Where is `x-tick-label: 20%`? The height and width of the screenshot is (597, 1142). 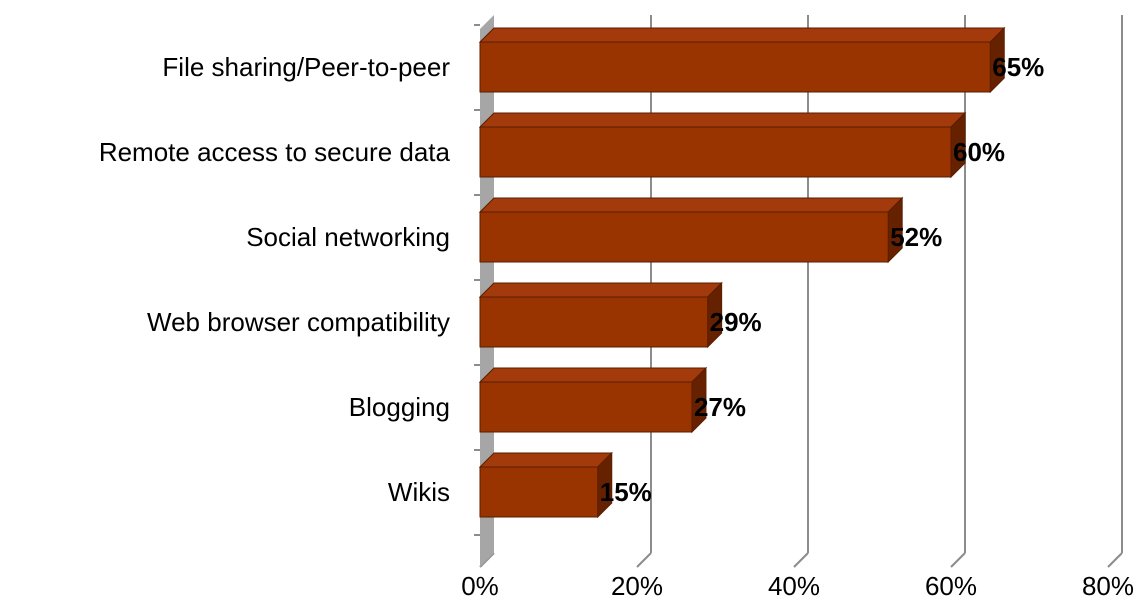 x-tick-label: 20% is located at coordinates (637, 584).